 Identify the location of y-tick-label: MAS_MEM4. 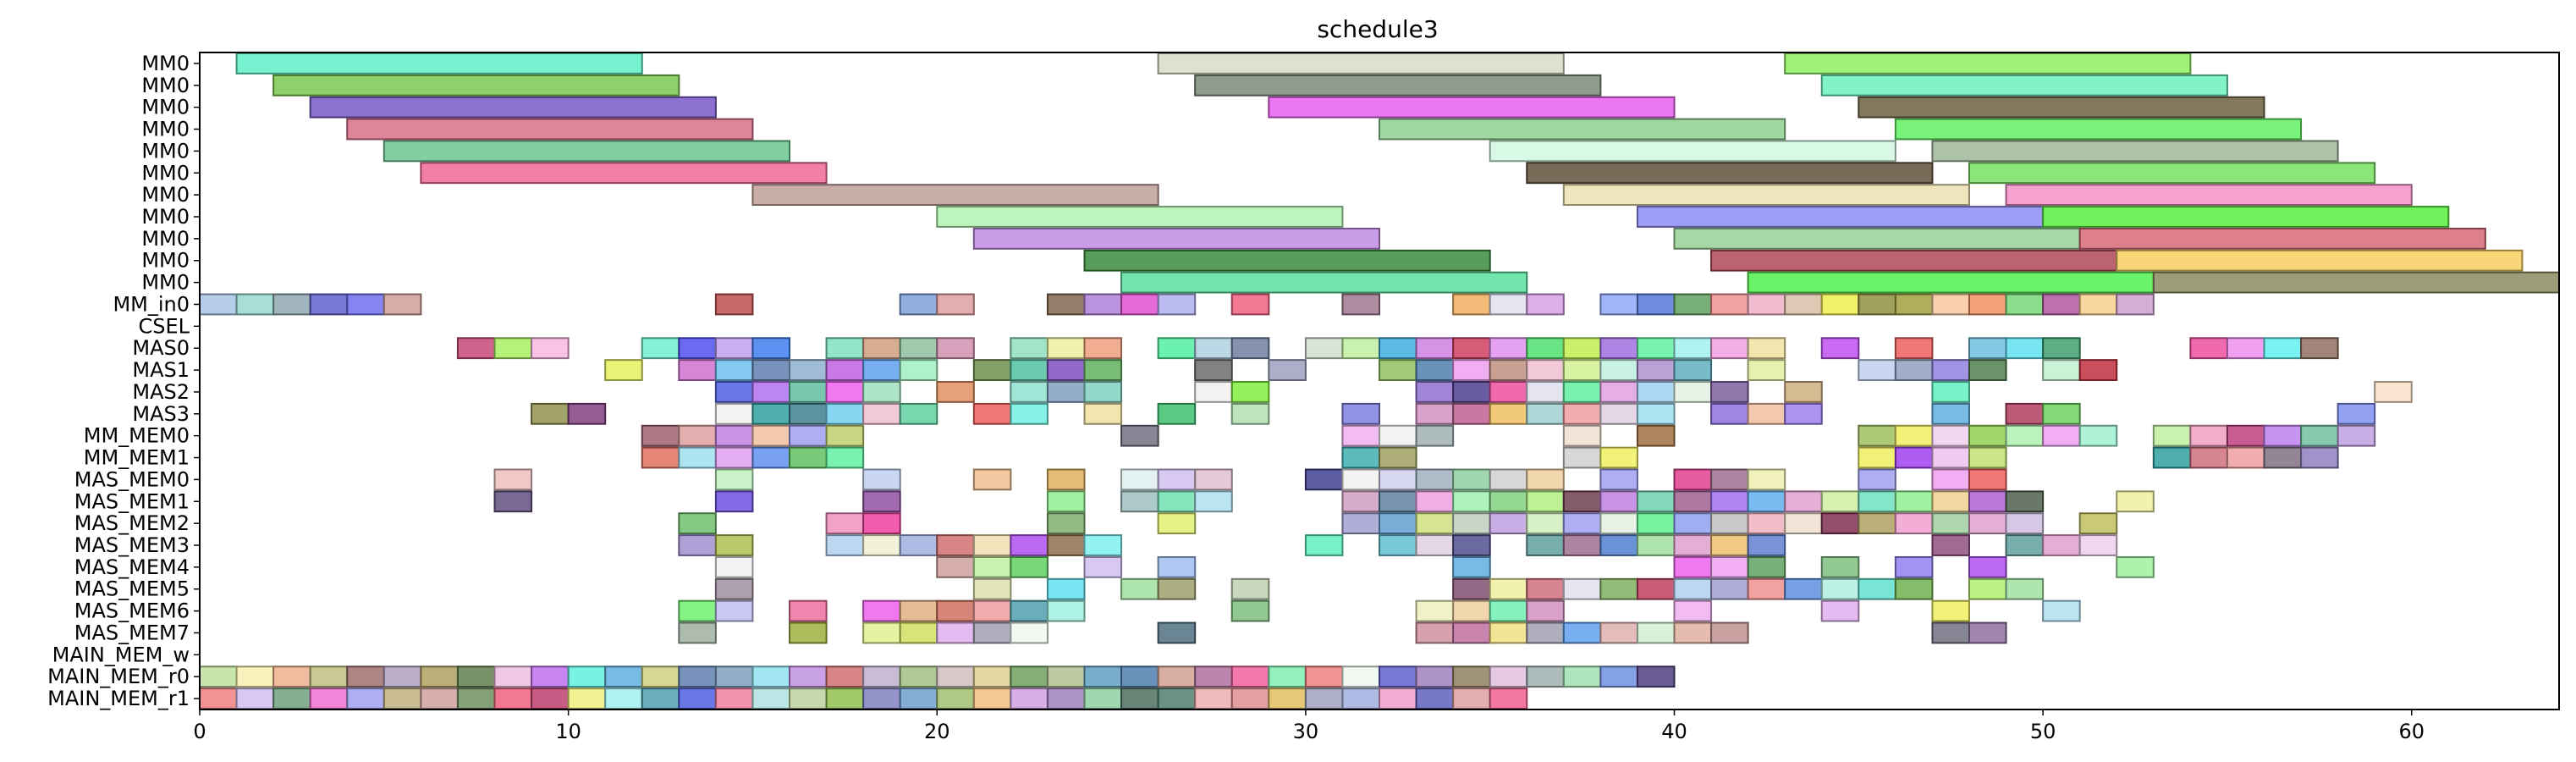
(132, 567).